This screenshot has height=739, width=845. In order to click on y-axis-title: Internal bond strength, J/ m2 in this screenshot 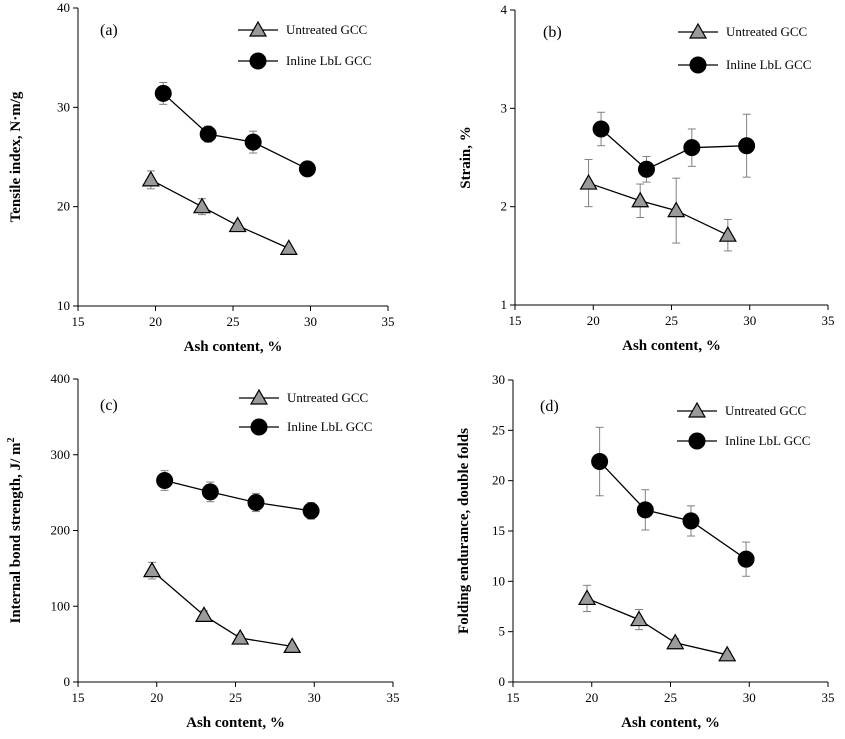, I will do `click(15, 531)`.